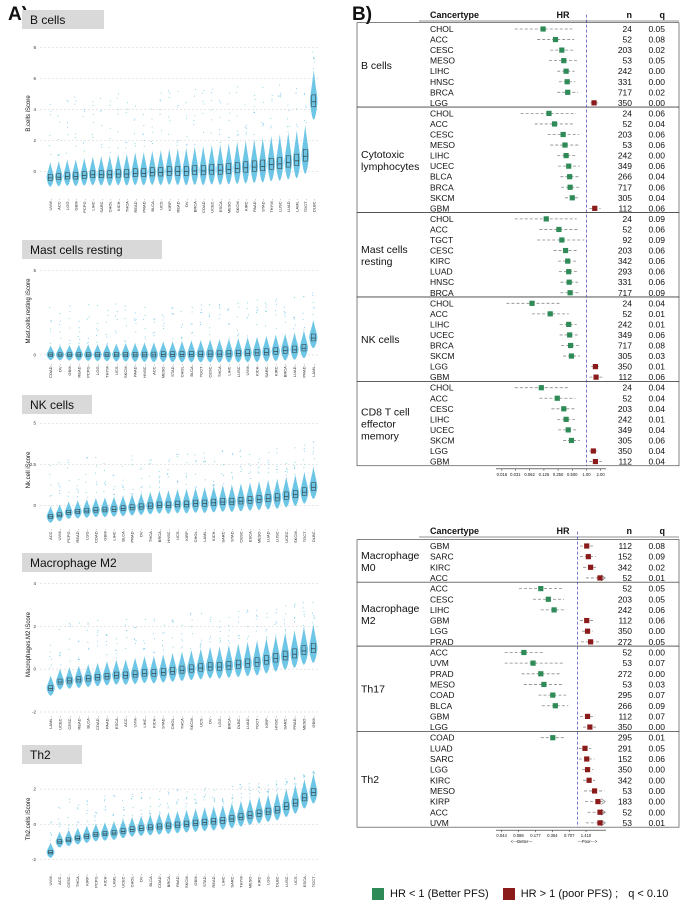 The image size is (685, 910). What do you see at coordinates (518, 424) in the screenshot?
I see `group-box` at bounding box center [518, 424].